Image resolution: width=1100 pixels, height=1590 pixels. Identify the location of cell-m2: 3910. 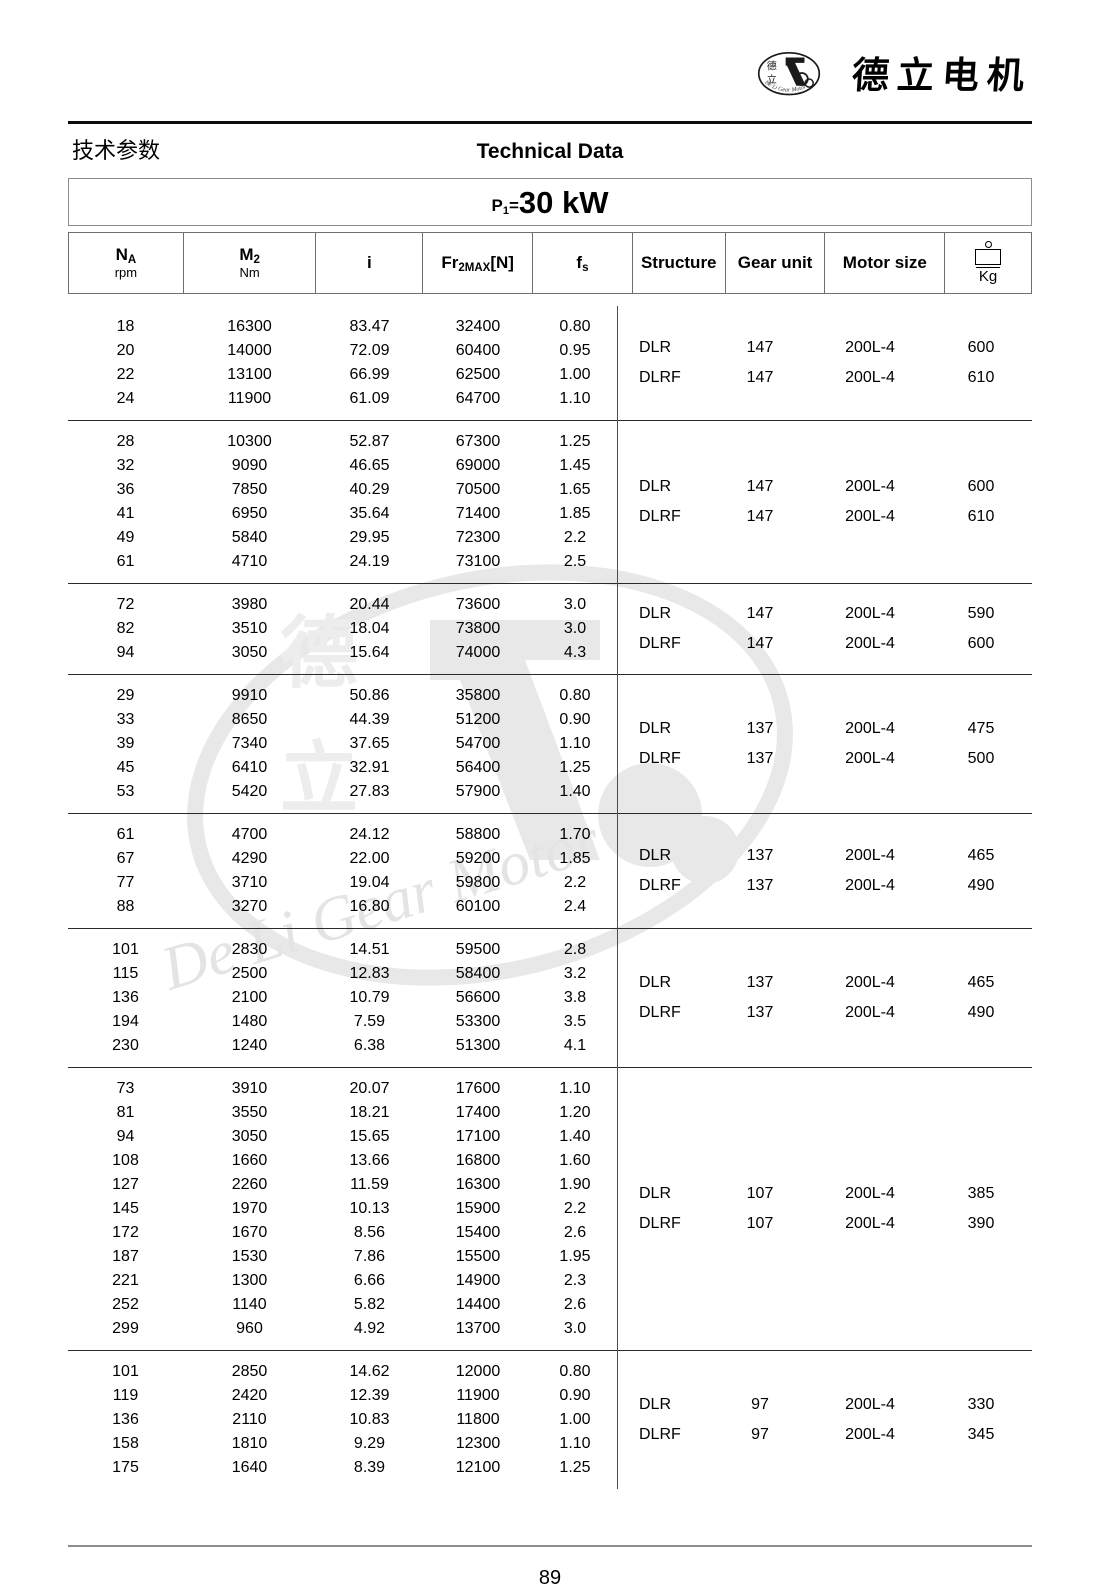
(249, 1088).